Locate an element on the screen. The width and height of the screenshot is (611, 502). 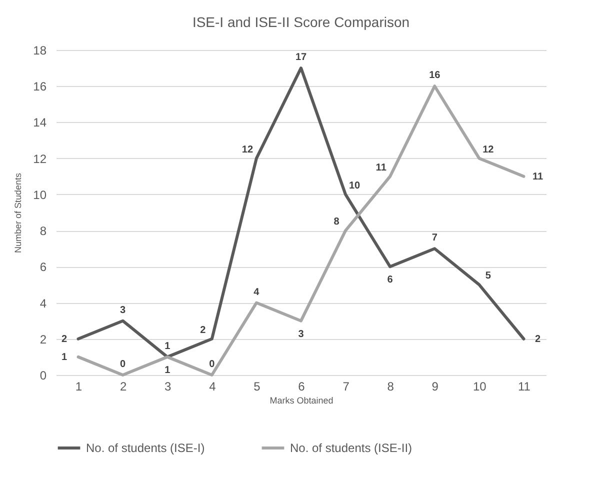
data-label: 5 is located at coordinates (488, 276).